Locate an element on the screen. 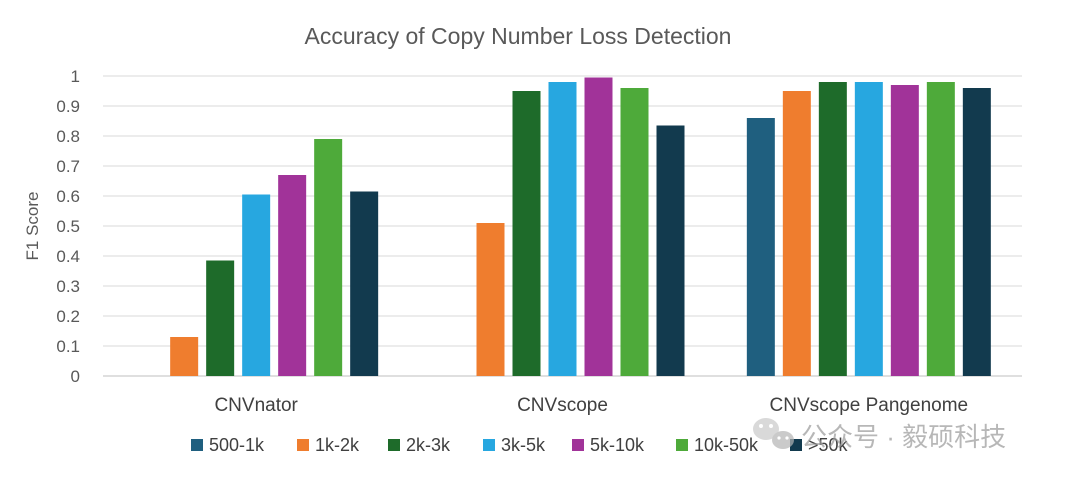 Image resolution: width=1080 pixels, height=483 pixels. chart-title: Accuracy of Copy Number Loss Detection is located at coordinates (518, 36).